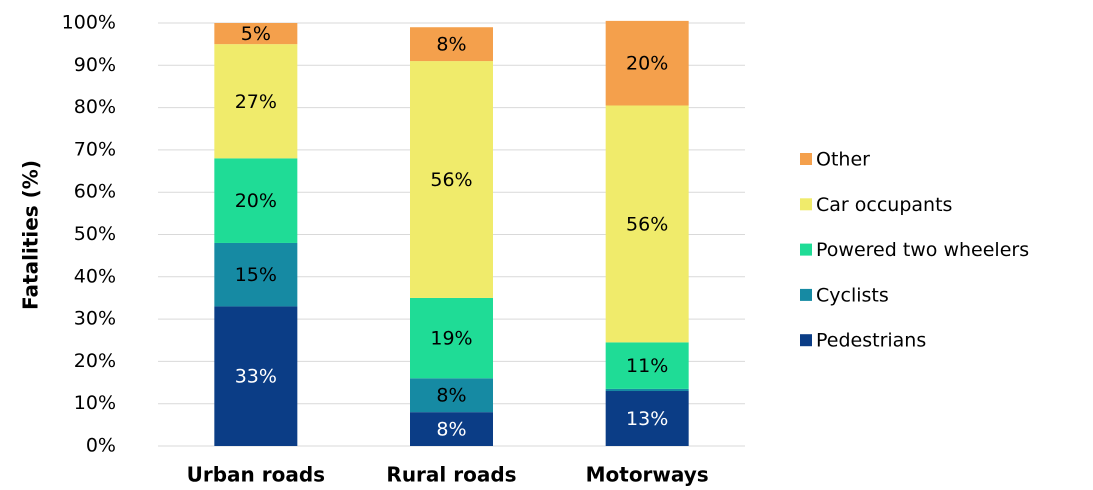  I want to click on legend-label: Cyclists, so click(852, 295).